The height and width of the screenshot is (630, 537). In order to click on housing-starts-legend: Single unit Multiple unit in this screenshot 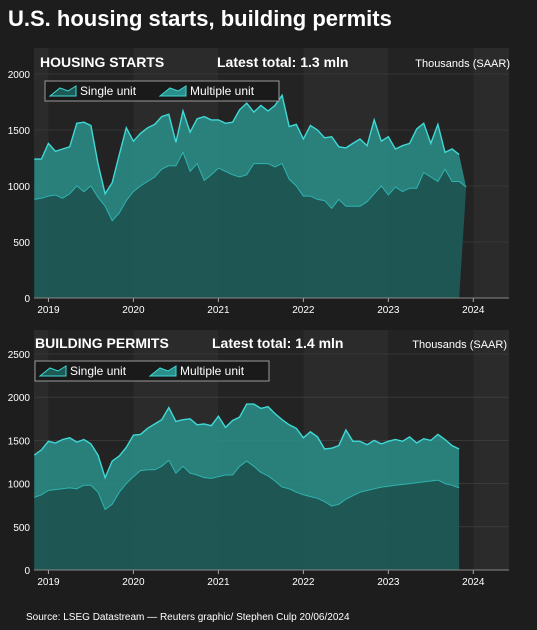, I will do `click(162, 91)`.